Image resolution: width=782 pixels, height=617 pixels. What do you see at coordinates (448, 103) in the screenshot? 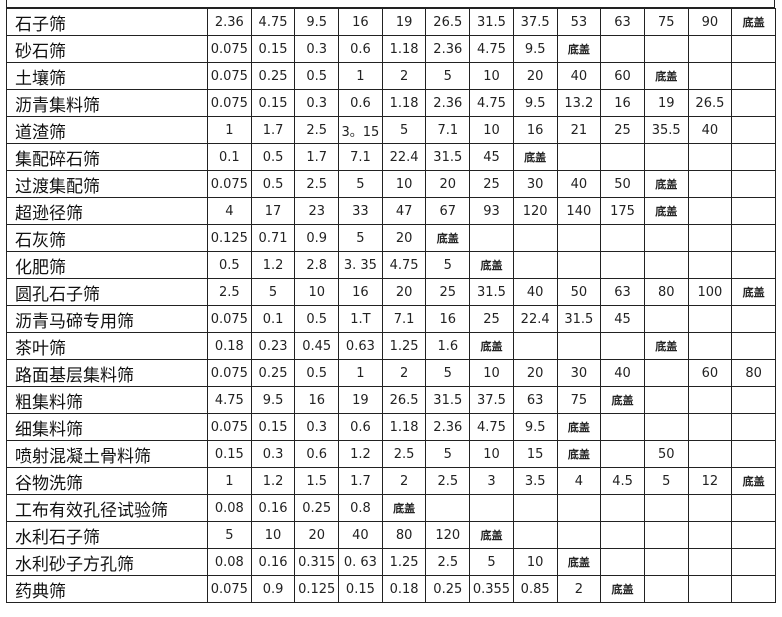
I see `aperture-cell: 2.36` at bounding box center [448, 103].